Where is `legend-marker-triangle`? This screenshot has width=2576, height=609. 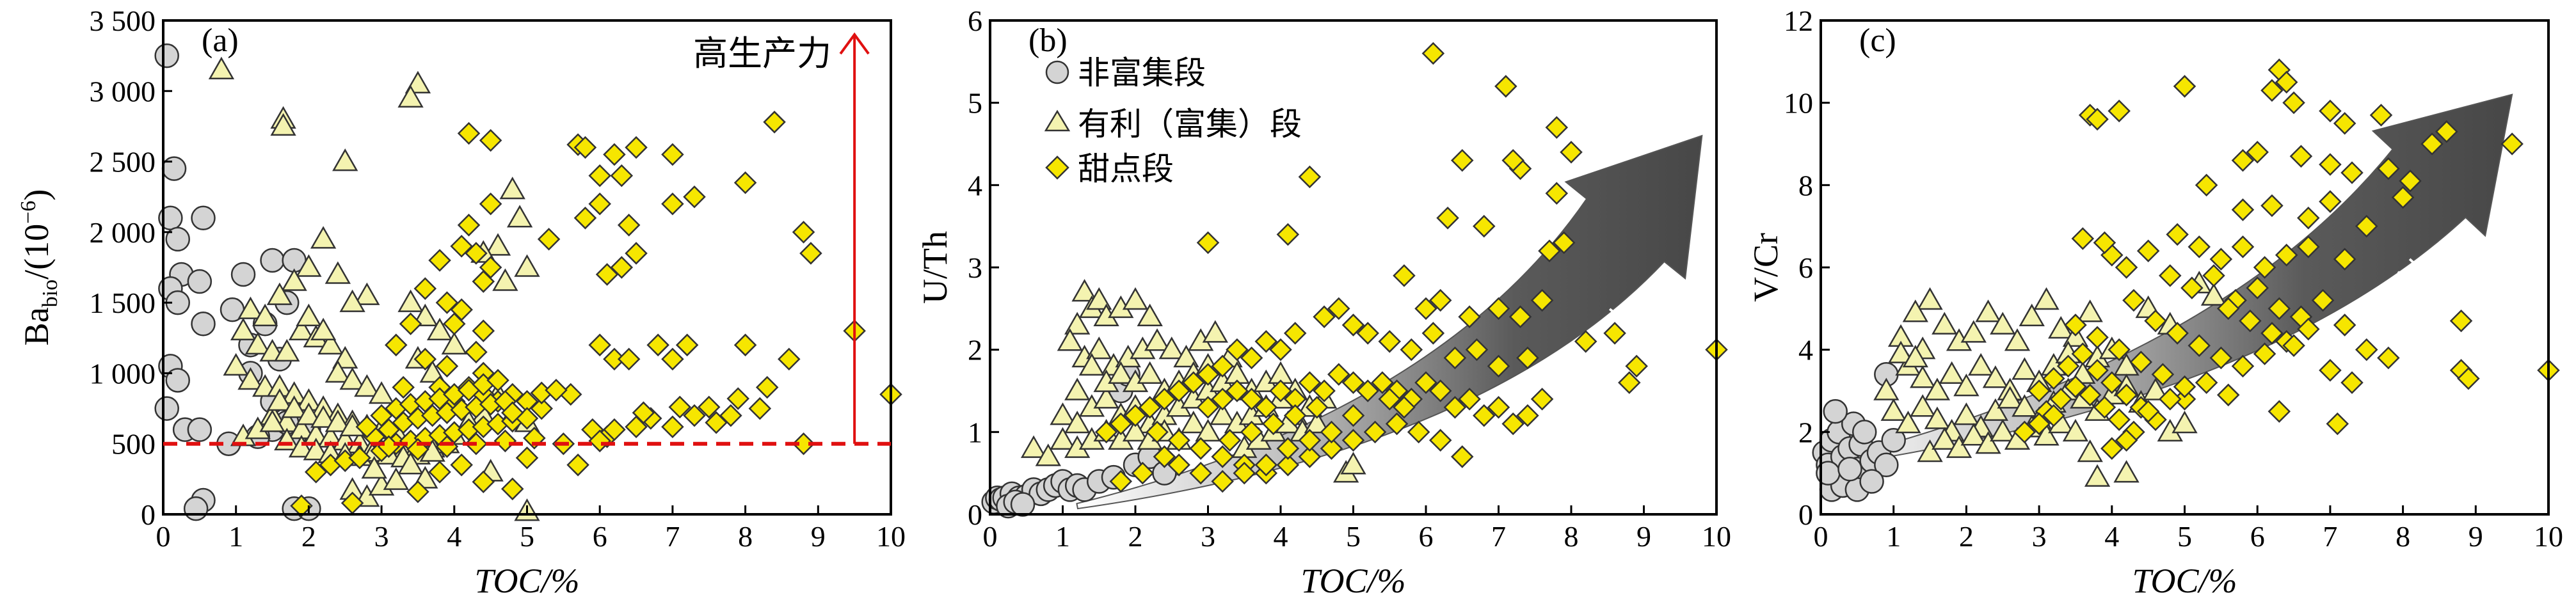 legend-marker-triangle is located at coordinates (1057, 120).